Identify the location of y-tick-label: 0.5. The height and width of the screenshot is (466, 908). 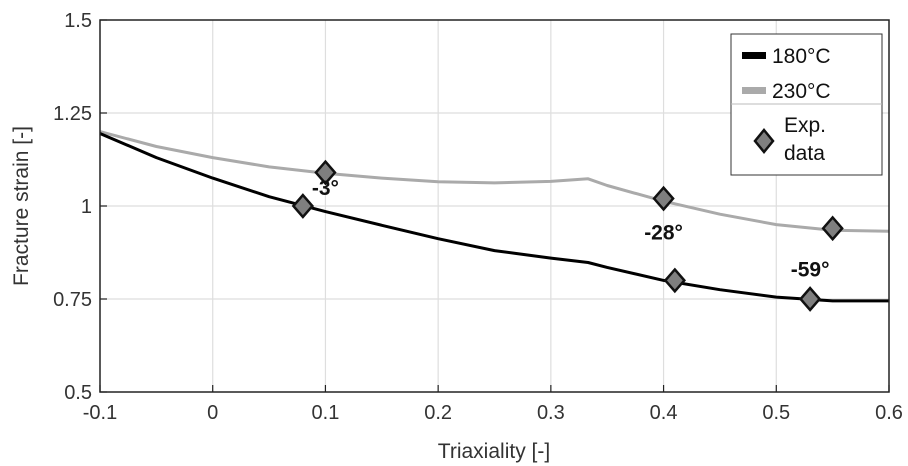
(78, 393).